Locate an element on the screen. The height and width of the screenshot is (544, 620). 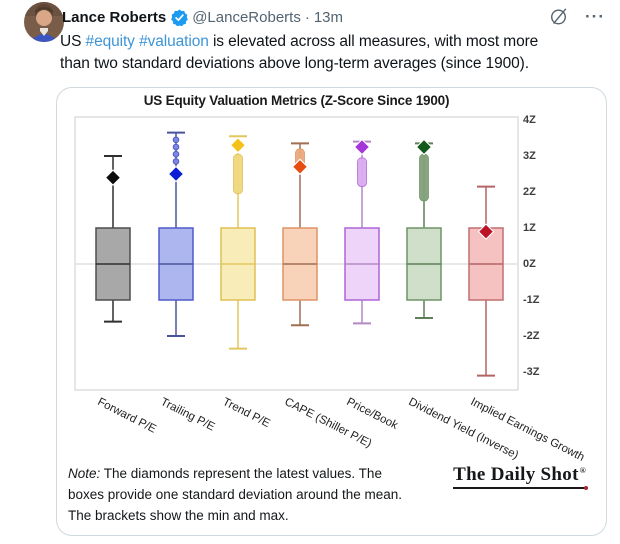
tweet-text-pre: US is located at coordinates (73, 41).